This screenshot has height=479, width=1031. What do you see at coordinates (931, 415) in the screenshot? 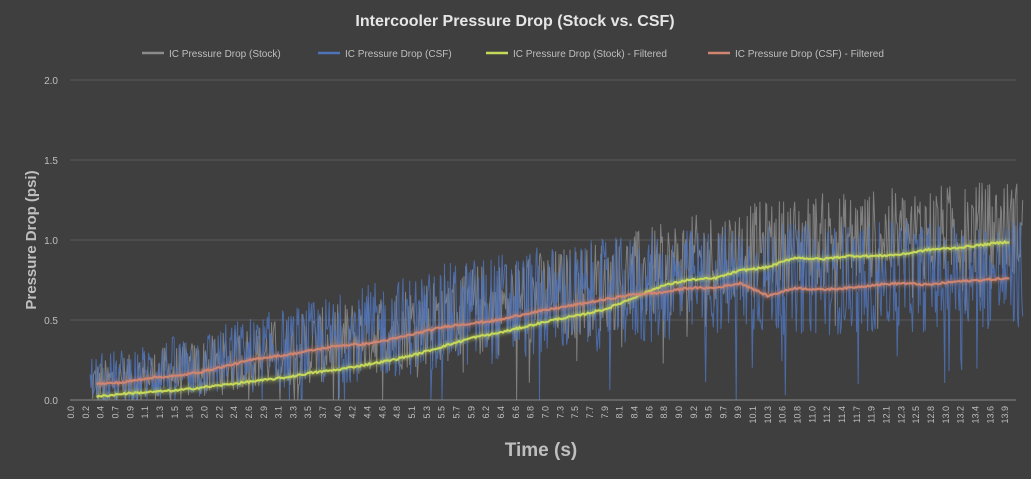
I see `x-tick-label: 12.8` at bounding box center [931, 415].